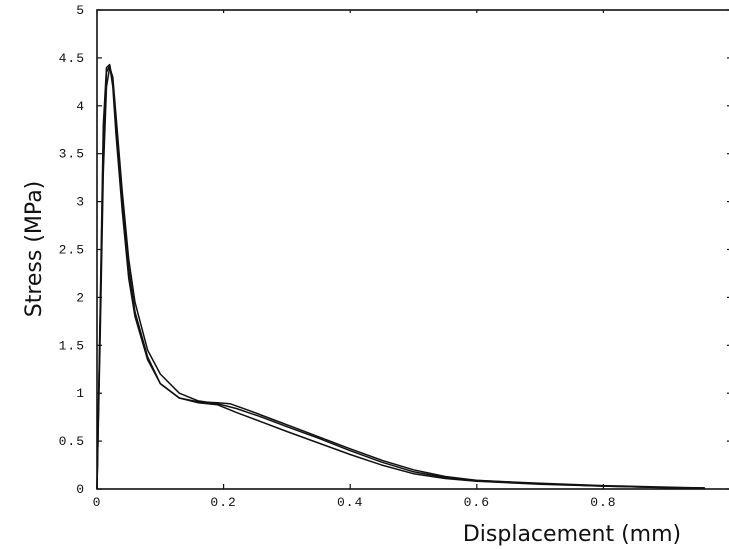 The height and width of the screenshot is (549, 729). Describe the element at coordinates (350, 502) in the screenshot. I see `x-tick-label: 0.4` at that location.